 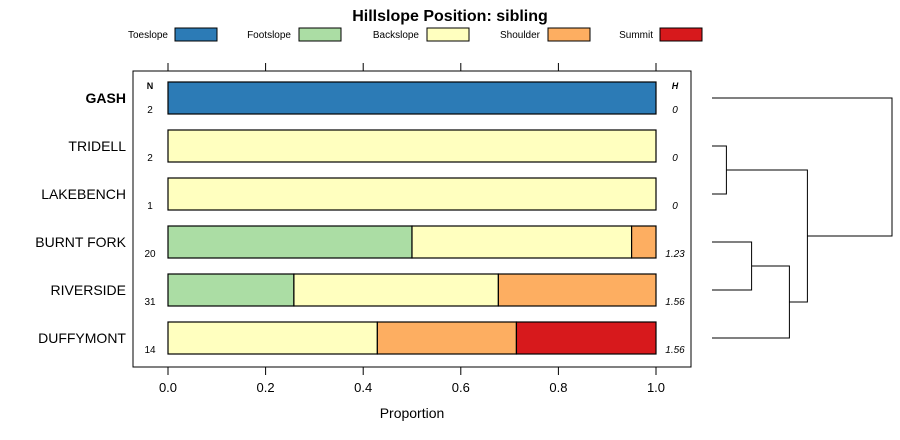 What do you see at coordinates (461, 387) in the screenshot?
I see `x-tick-label: 0.6` at bounding box center [461, 387].